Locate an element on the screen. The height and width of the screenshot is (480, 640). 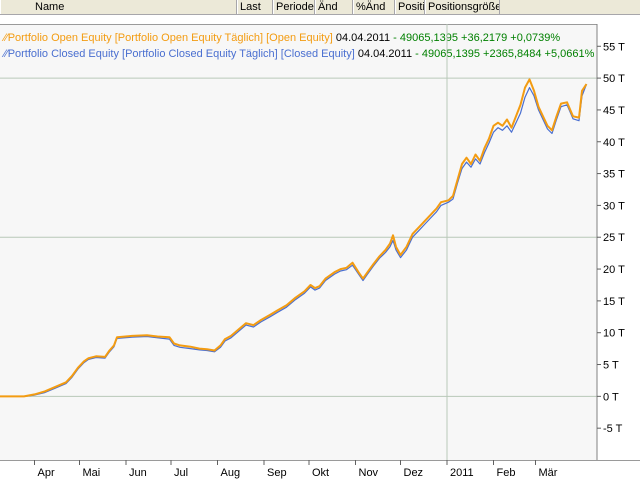
x-tick-label: Feb is located at coordinates (506, 473).